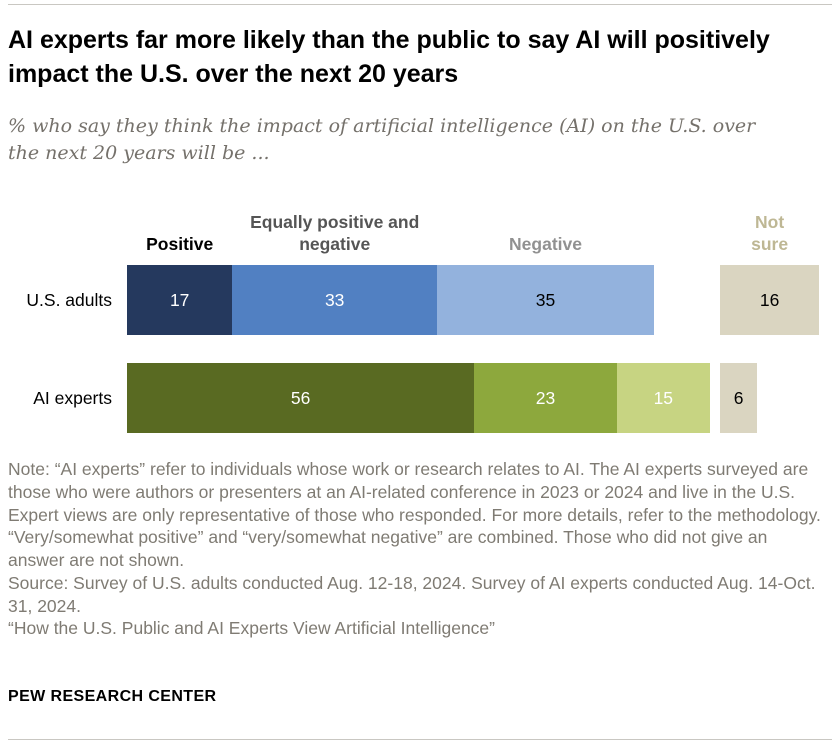  Describe the element at coordinates (770, 300) in the screenshot. I see `bar-segment-not-sure: 16` at that location.